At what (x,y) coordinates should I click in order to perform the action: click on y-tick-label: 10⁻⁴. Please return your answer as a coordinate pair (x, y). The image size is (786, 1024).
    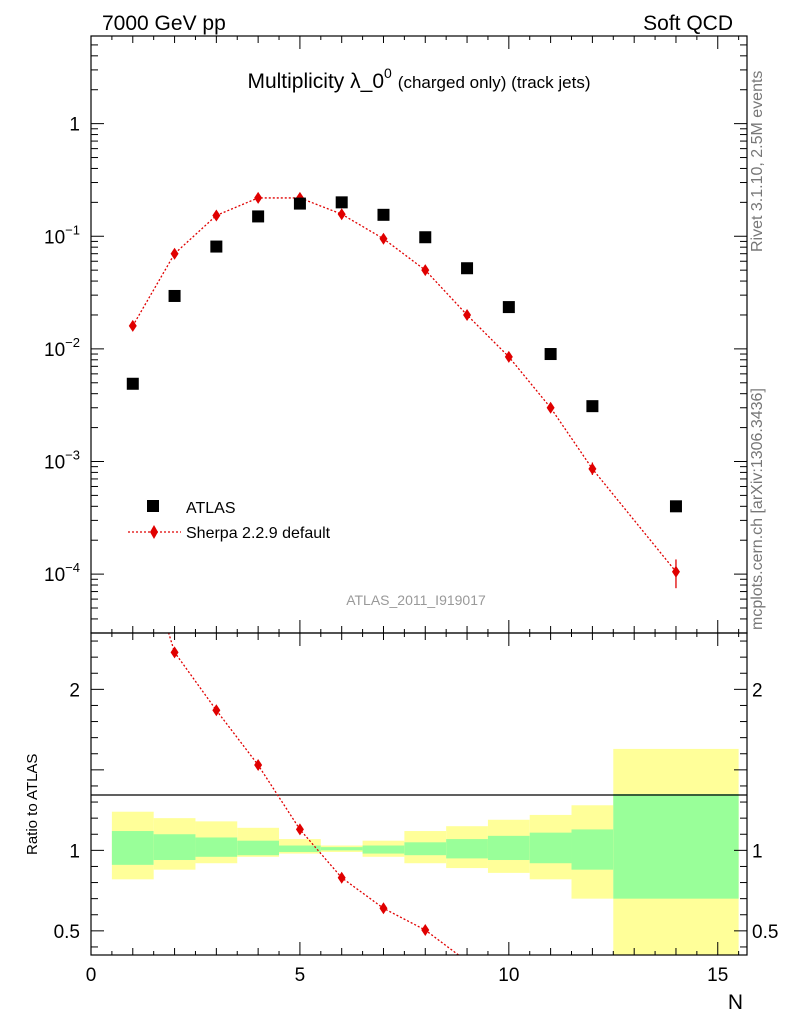
    Looking at the image, I should click on (62, 573).